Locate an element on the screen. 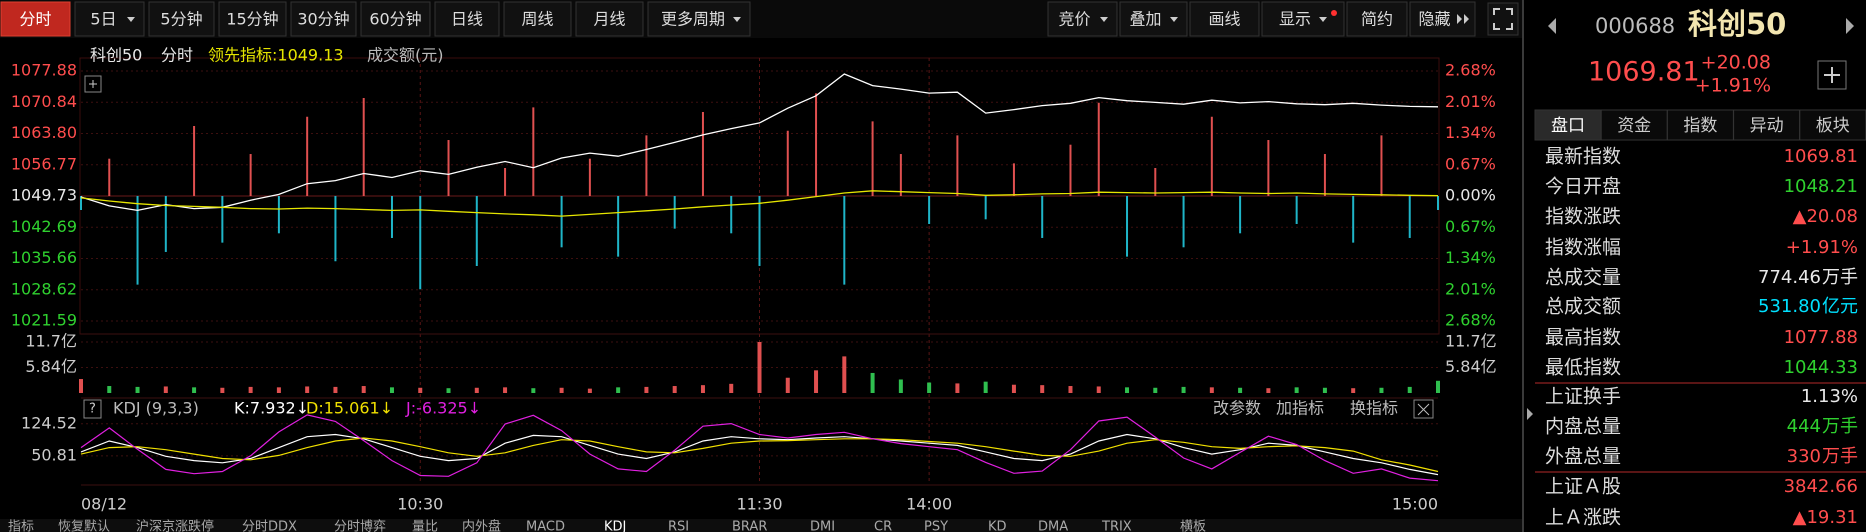 This screenshot has height=532, width=1866. toolbar-button-label: 5分钟 is located at coordinates (181, 19).